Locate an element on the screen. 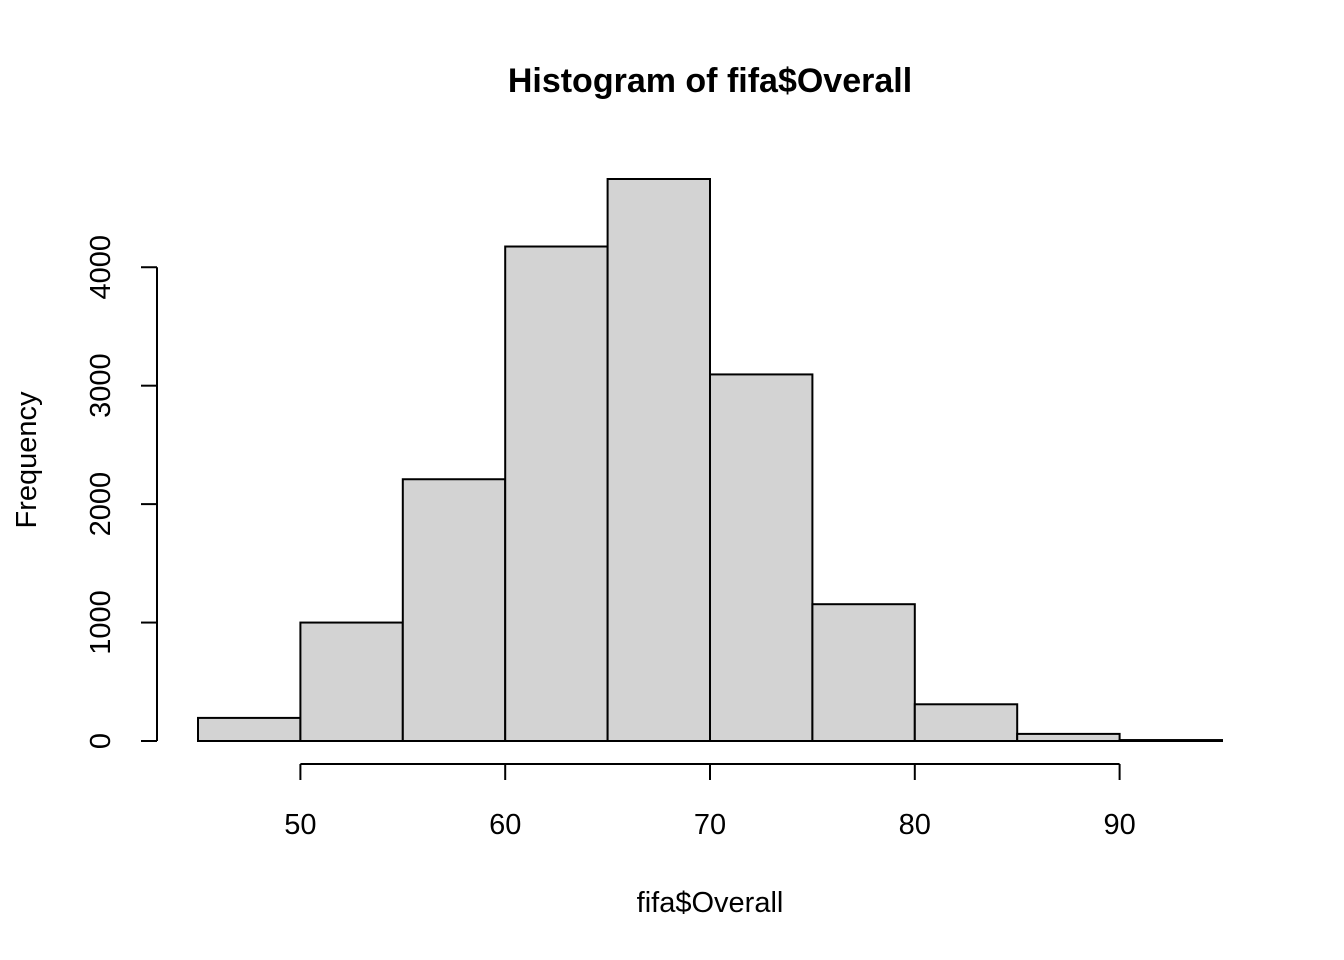  x-tick-label-70: 70 is located at coordinates (710, 825).